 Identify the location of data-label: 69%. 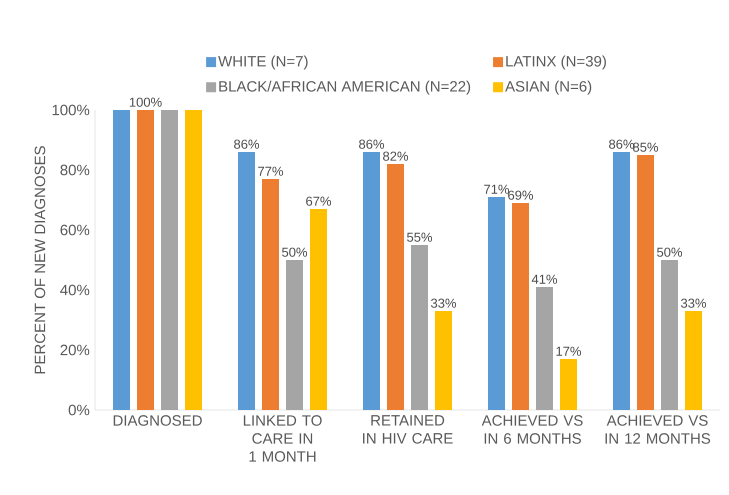
(521, 195).